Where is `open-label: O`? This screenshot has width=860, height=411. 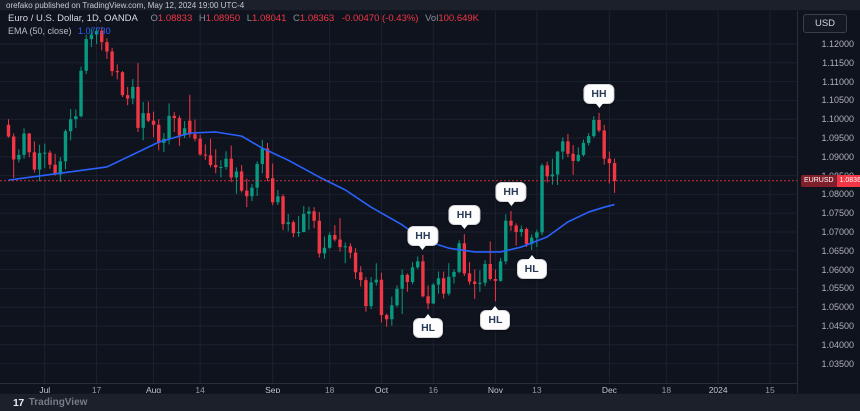 open-label: O is located at coordinates (154, 18).